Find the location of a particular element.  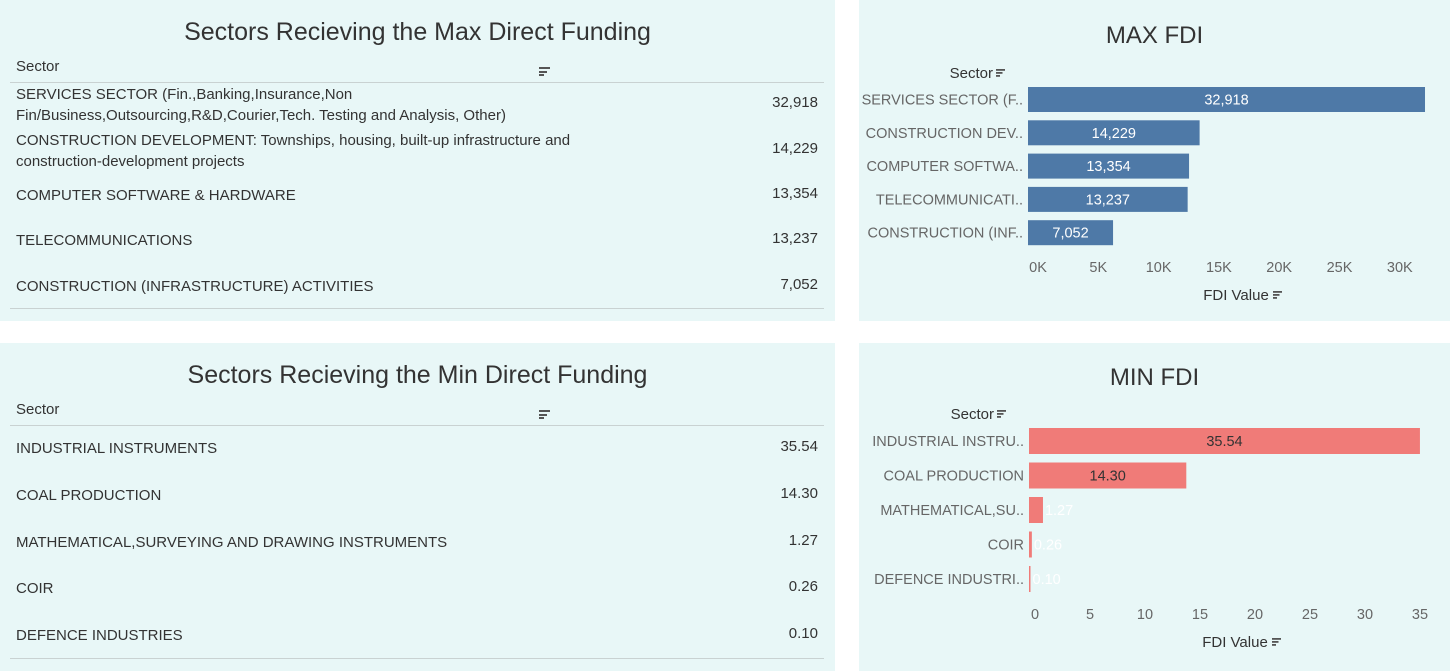

fdi-value: 13,354 is located at coordinates (795, 193).